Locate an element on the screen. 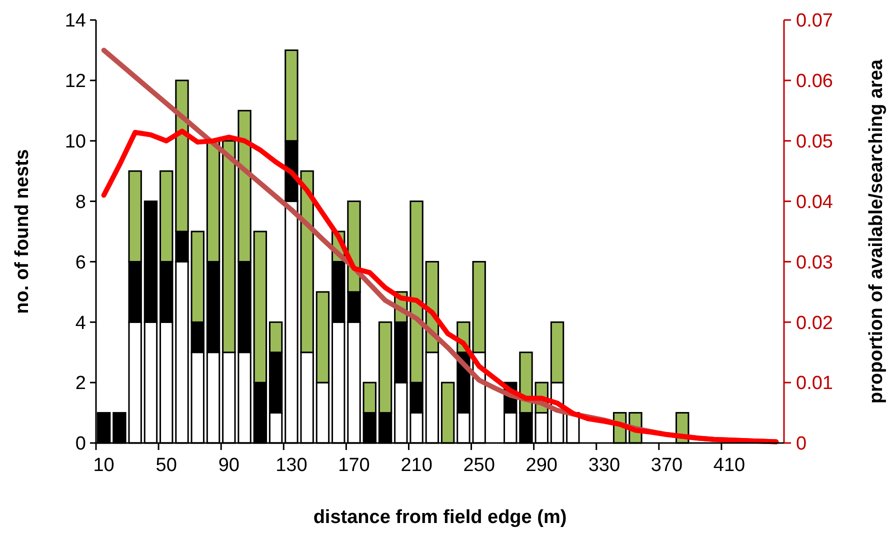 The width and height of the screenshot is (896, 535). y-tick-label: 12 is located at coordinates (75, 81).